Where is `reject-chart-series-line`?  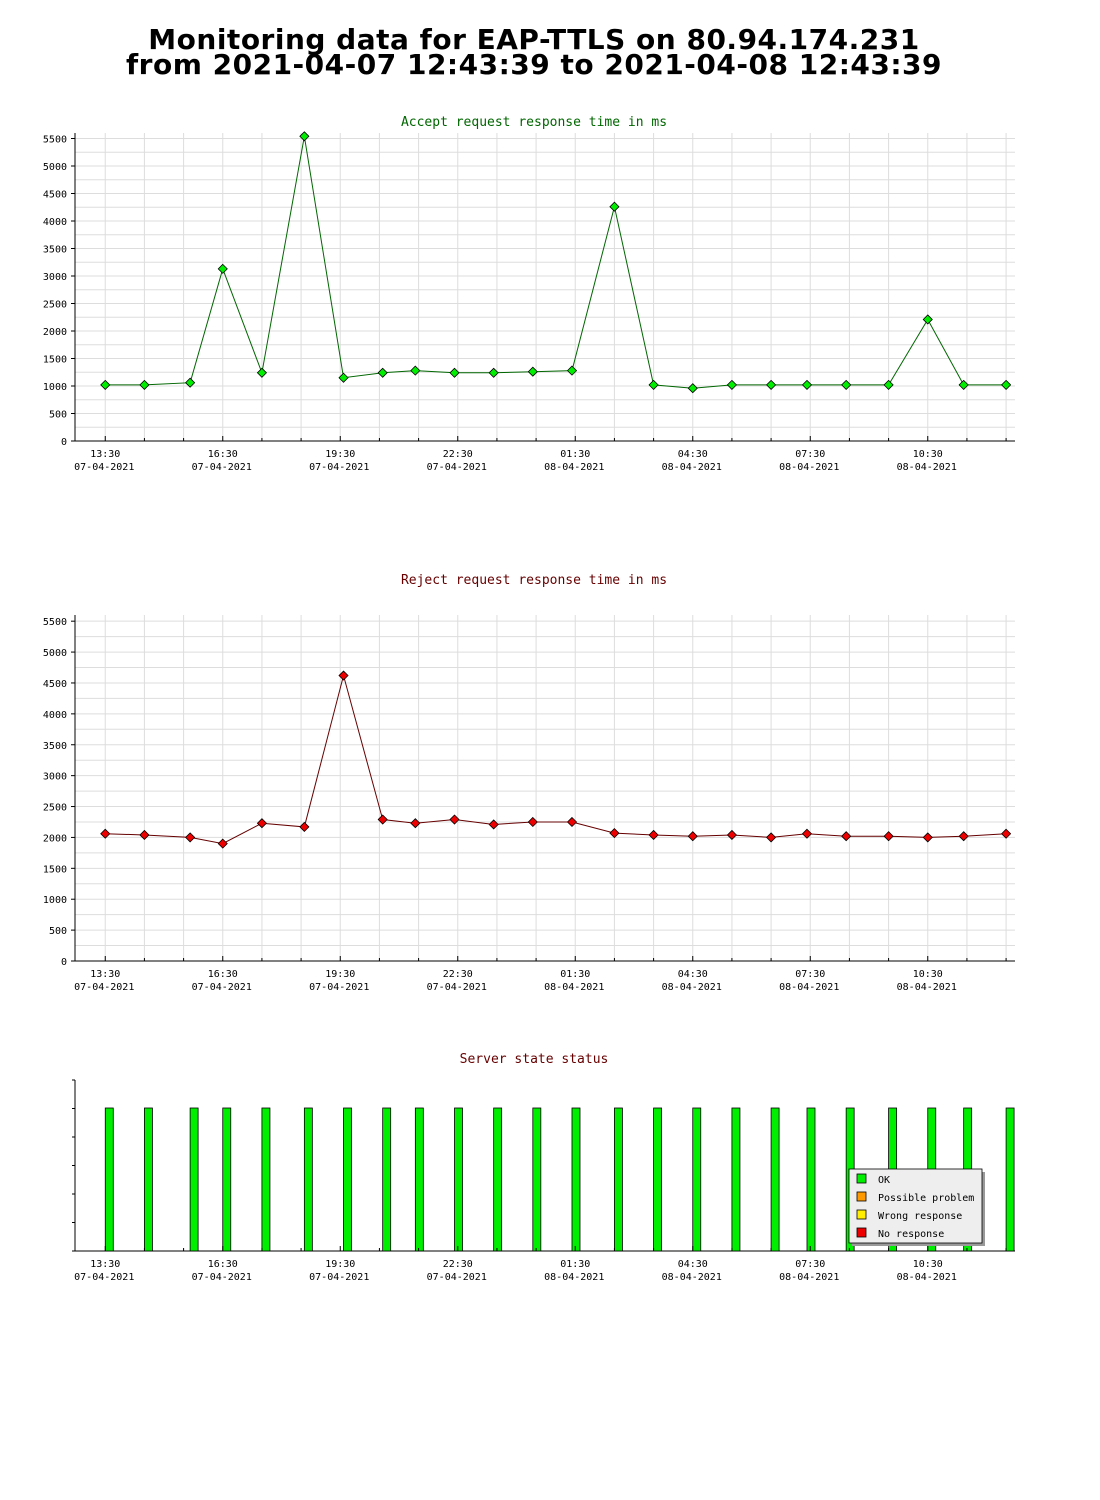 reject-chart-series-line is located at coordinates (556, 759).